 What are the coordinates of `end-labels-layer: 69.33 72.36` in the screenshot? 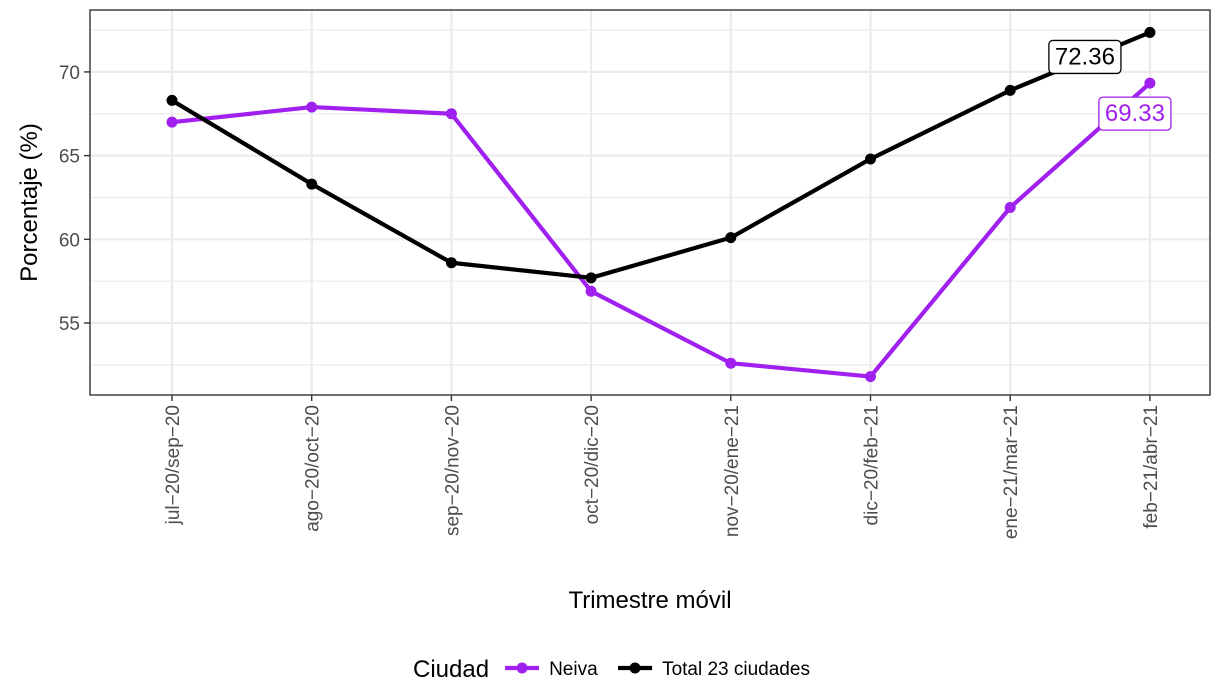 It's located at (1110, 85).